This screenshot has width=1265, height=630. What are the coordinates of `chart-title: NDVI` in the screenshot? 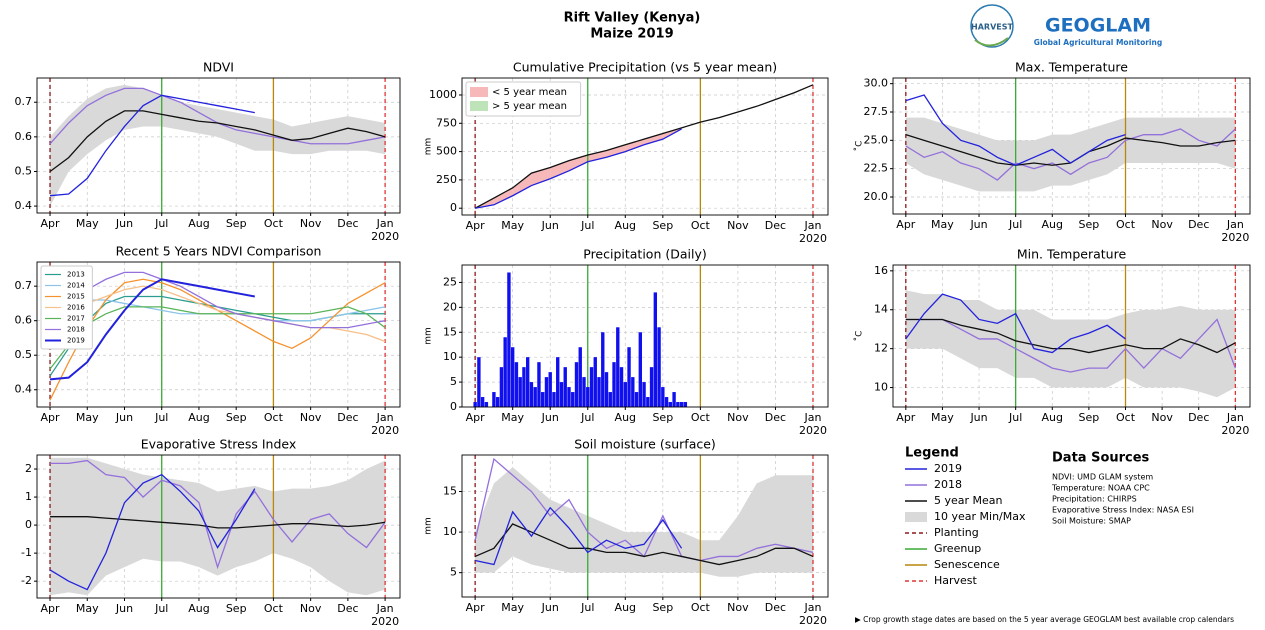 It's located at (218, 67).